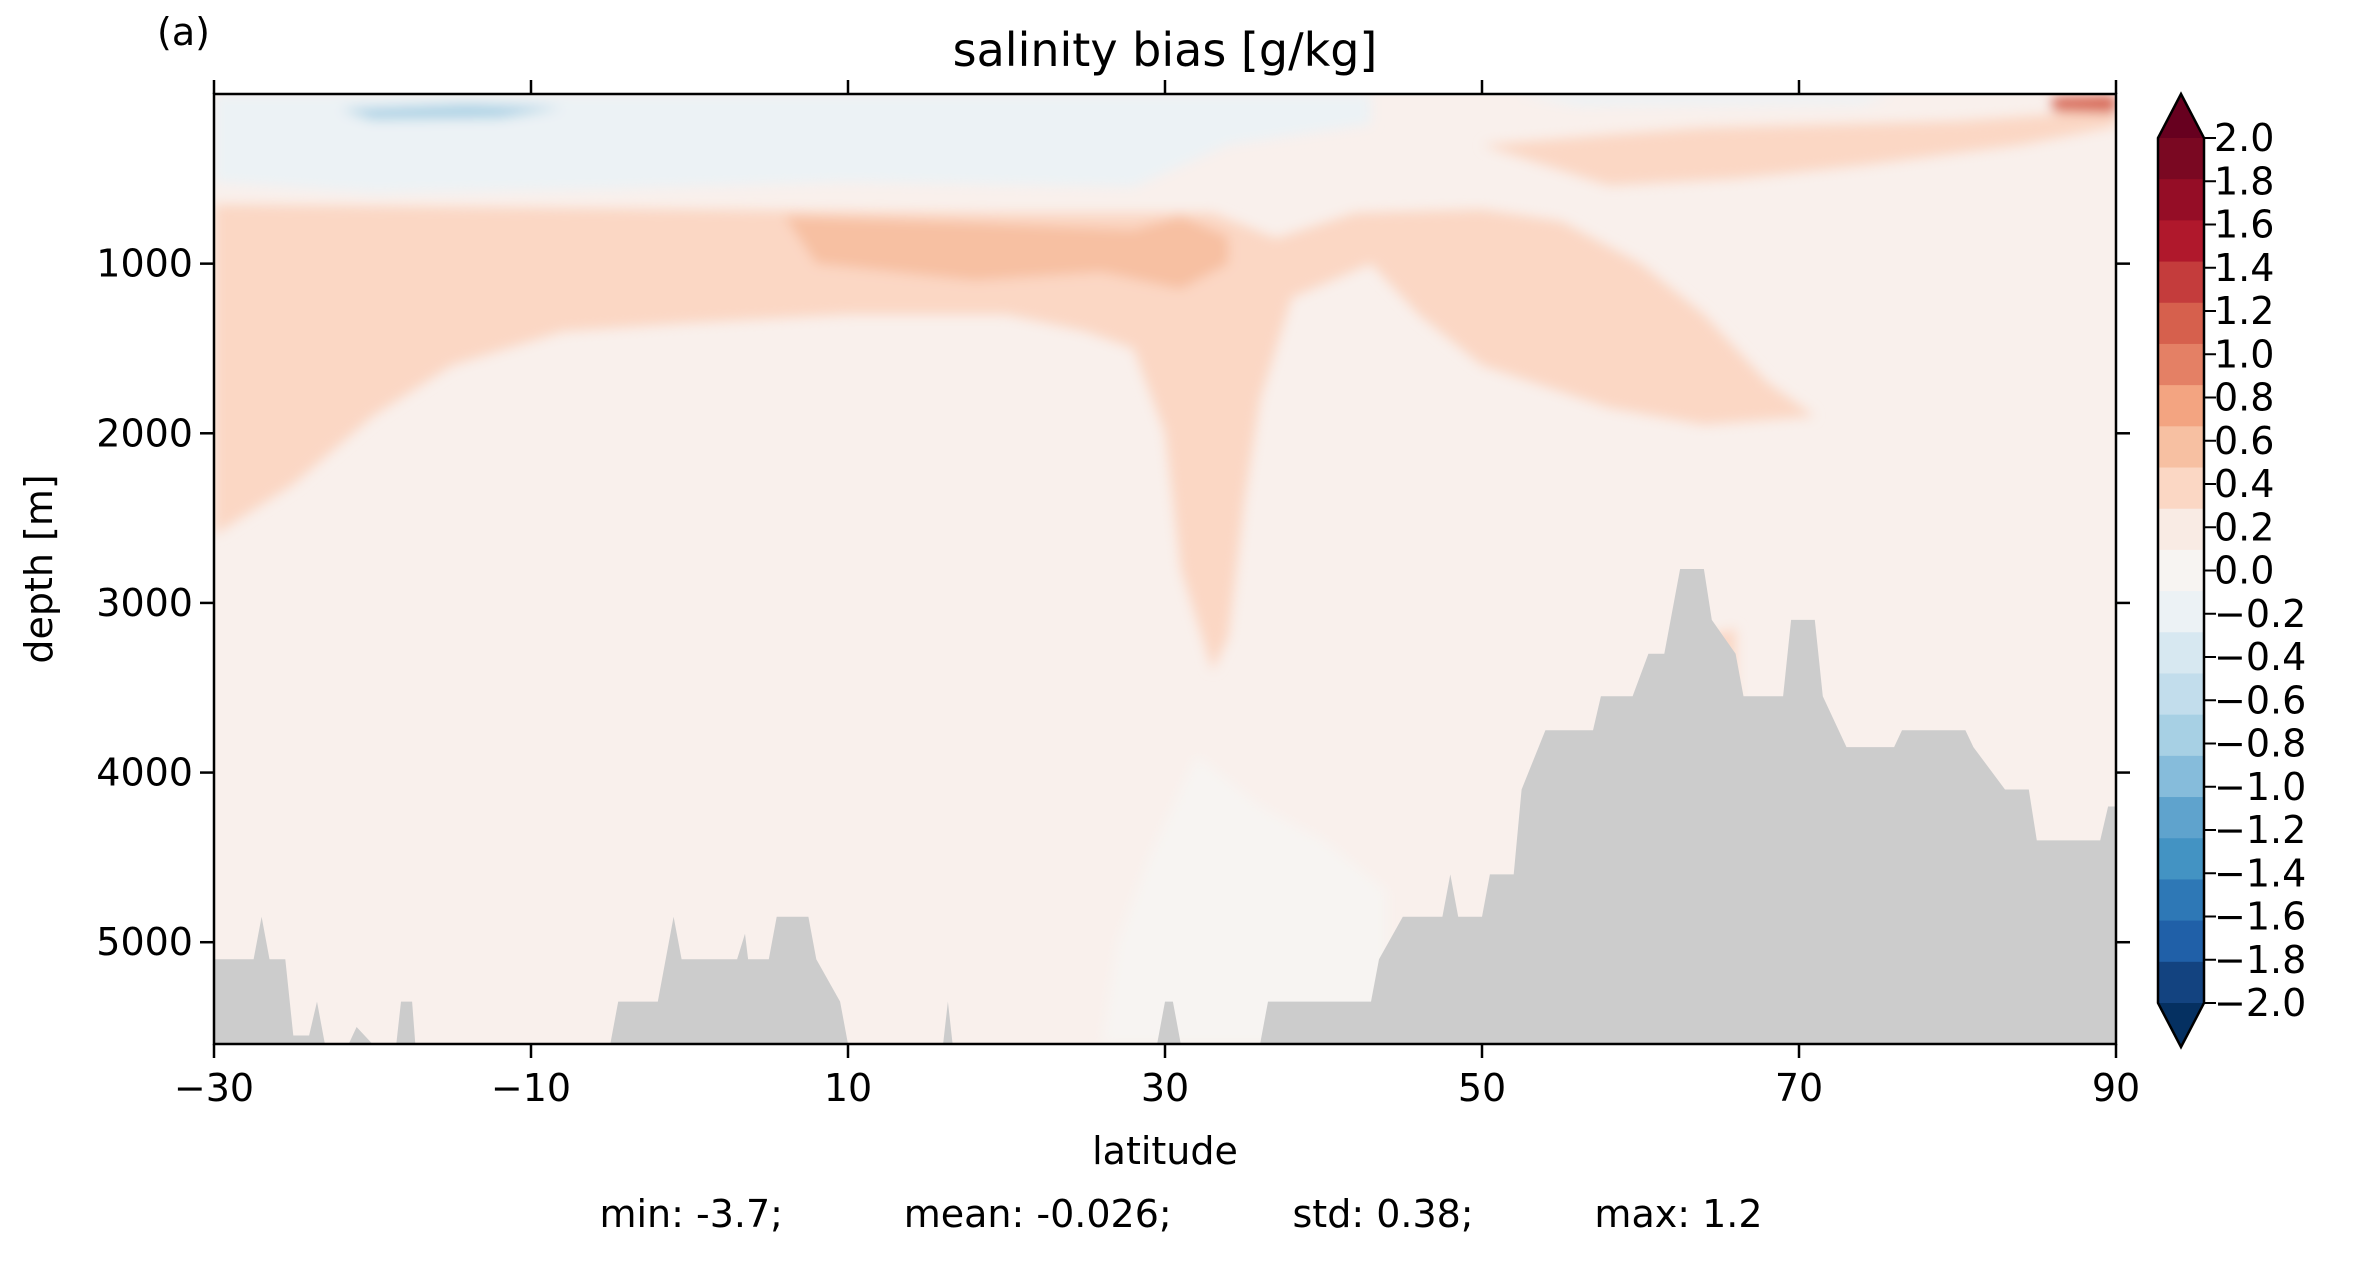 This screenshot has width=2362, height=1263. I want to click on colorbar-tick-label: 0.4, so click(2244, 484).